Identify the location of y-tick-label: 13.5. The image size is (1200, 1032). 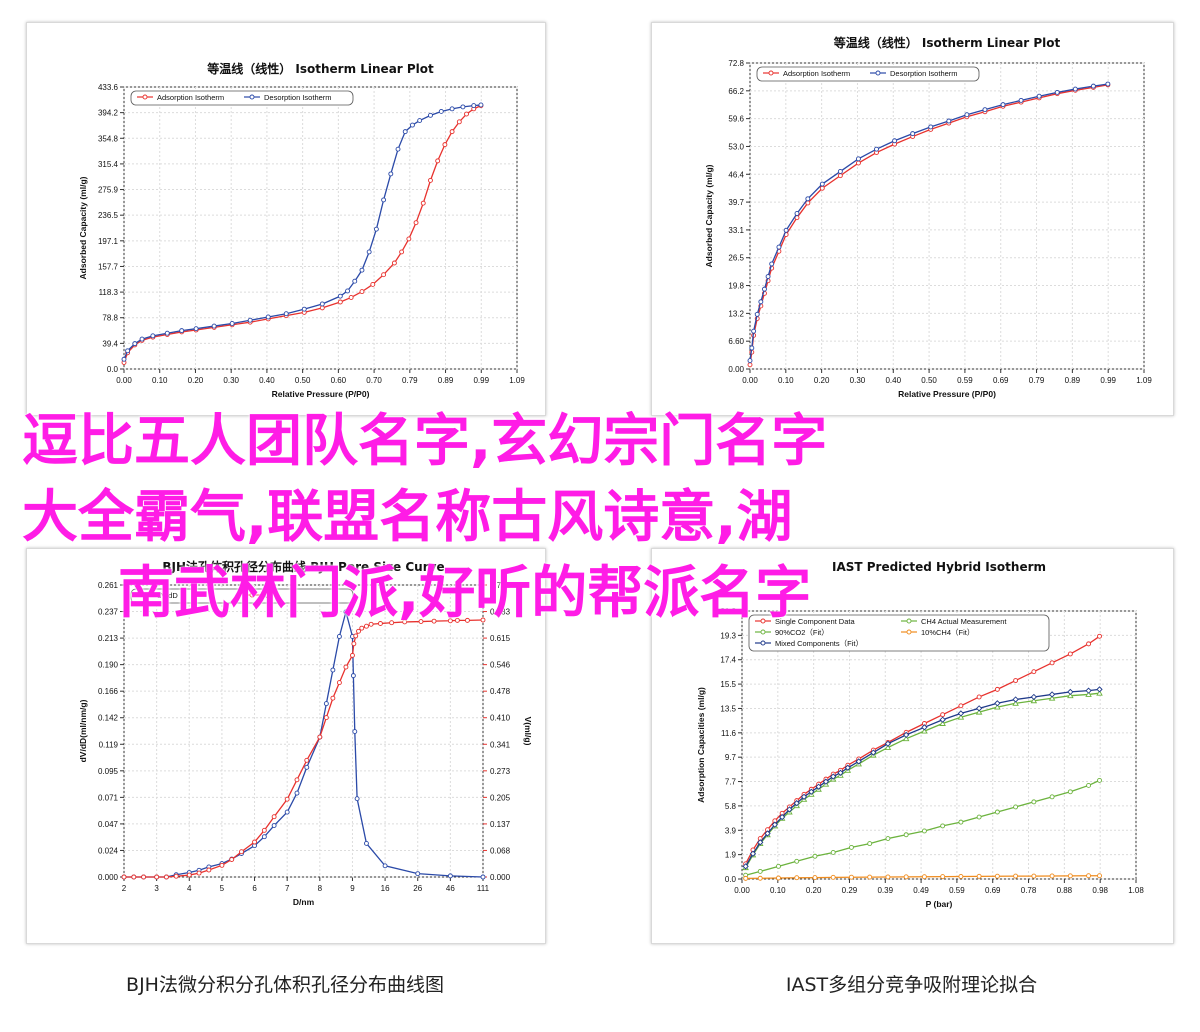
(728, 708).